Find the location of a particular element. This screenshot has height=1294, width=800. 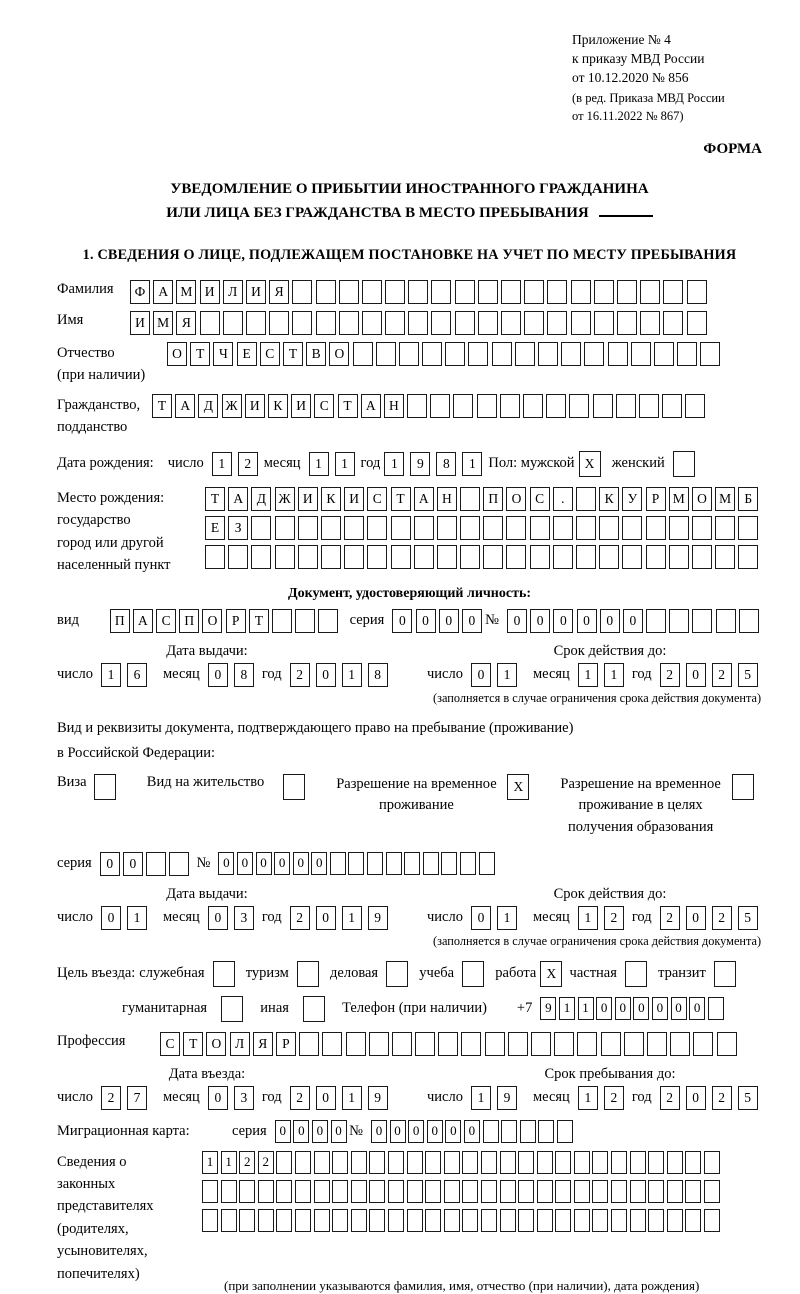

form-cell: С is located at coordinates (269, 353).